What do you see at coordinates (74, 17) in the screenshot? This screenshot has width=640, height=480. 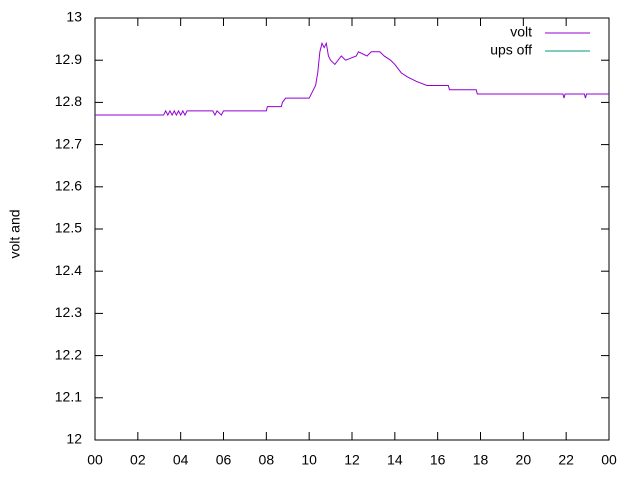 I see `y-tick-label: 13` at bounding box center [74, 17].